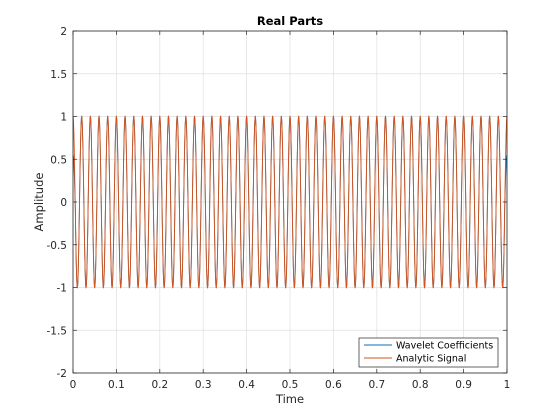 This screenshot has width=560, height=420. I want to click on x-tick-labels: 0 0.1 0.2 0.3 0.4 0.5 0.6 0.7 0.8 0.9 1, so click(290, 385).